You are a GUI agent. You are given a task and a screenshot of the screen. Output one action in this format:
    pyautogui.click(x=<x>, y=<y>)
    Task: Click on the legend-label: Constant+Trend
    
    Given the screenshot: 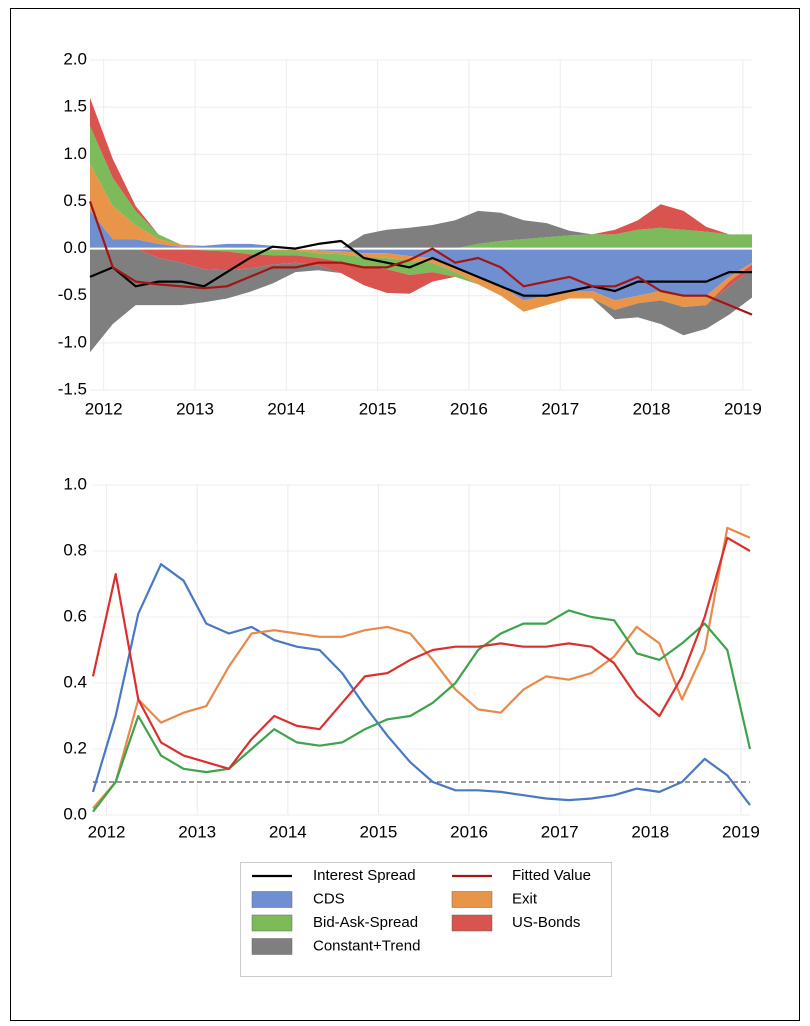 What is the action you would take?
    pyautogui.click(x=366, y=945)
    